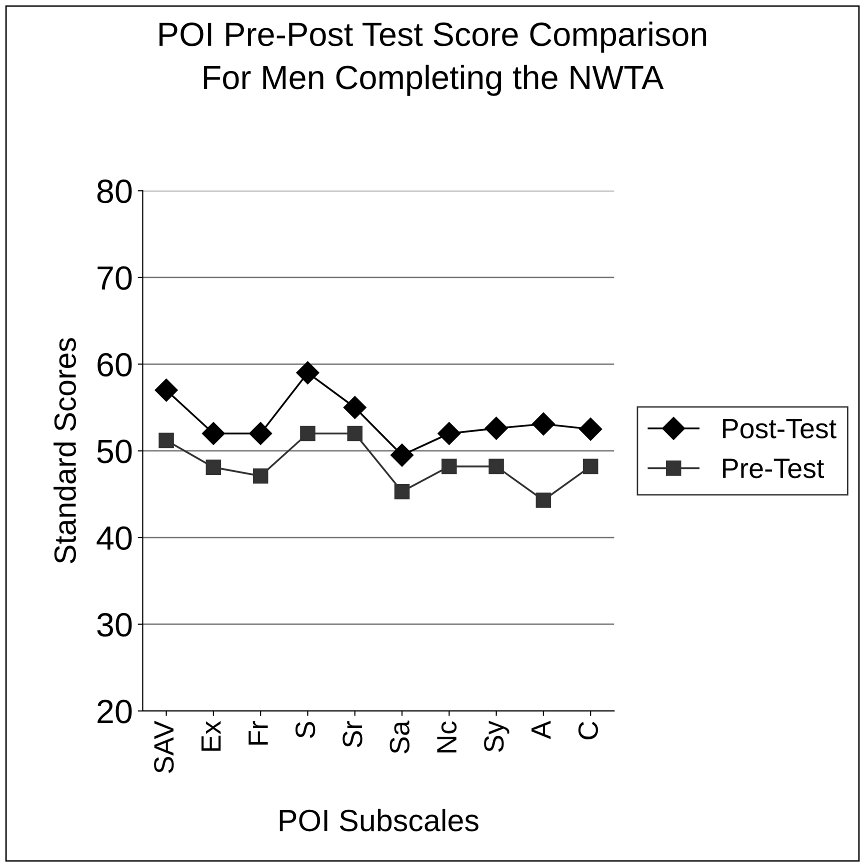  What do you see at coordinates (211, 735) in the screenshot?
I see `x-tick-label: Ex` at bounding box center [211, 735].